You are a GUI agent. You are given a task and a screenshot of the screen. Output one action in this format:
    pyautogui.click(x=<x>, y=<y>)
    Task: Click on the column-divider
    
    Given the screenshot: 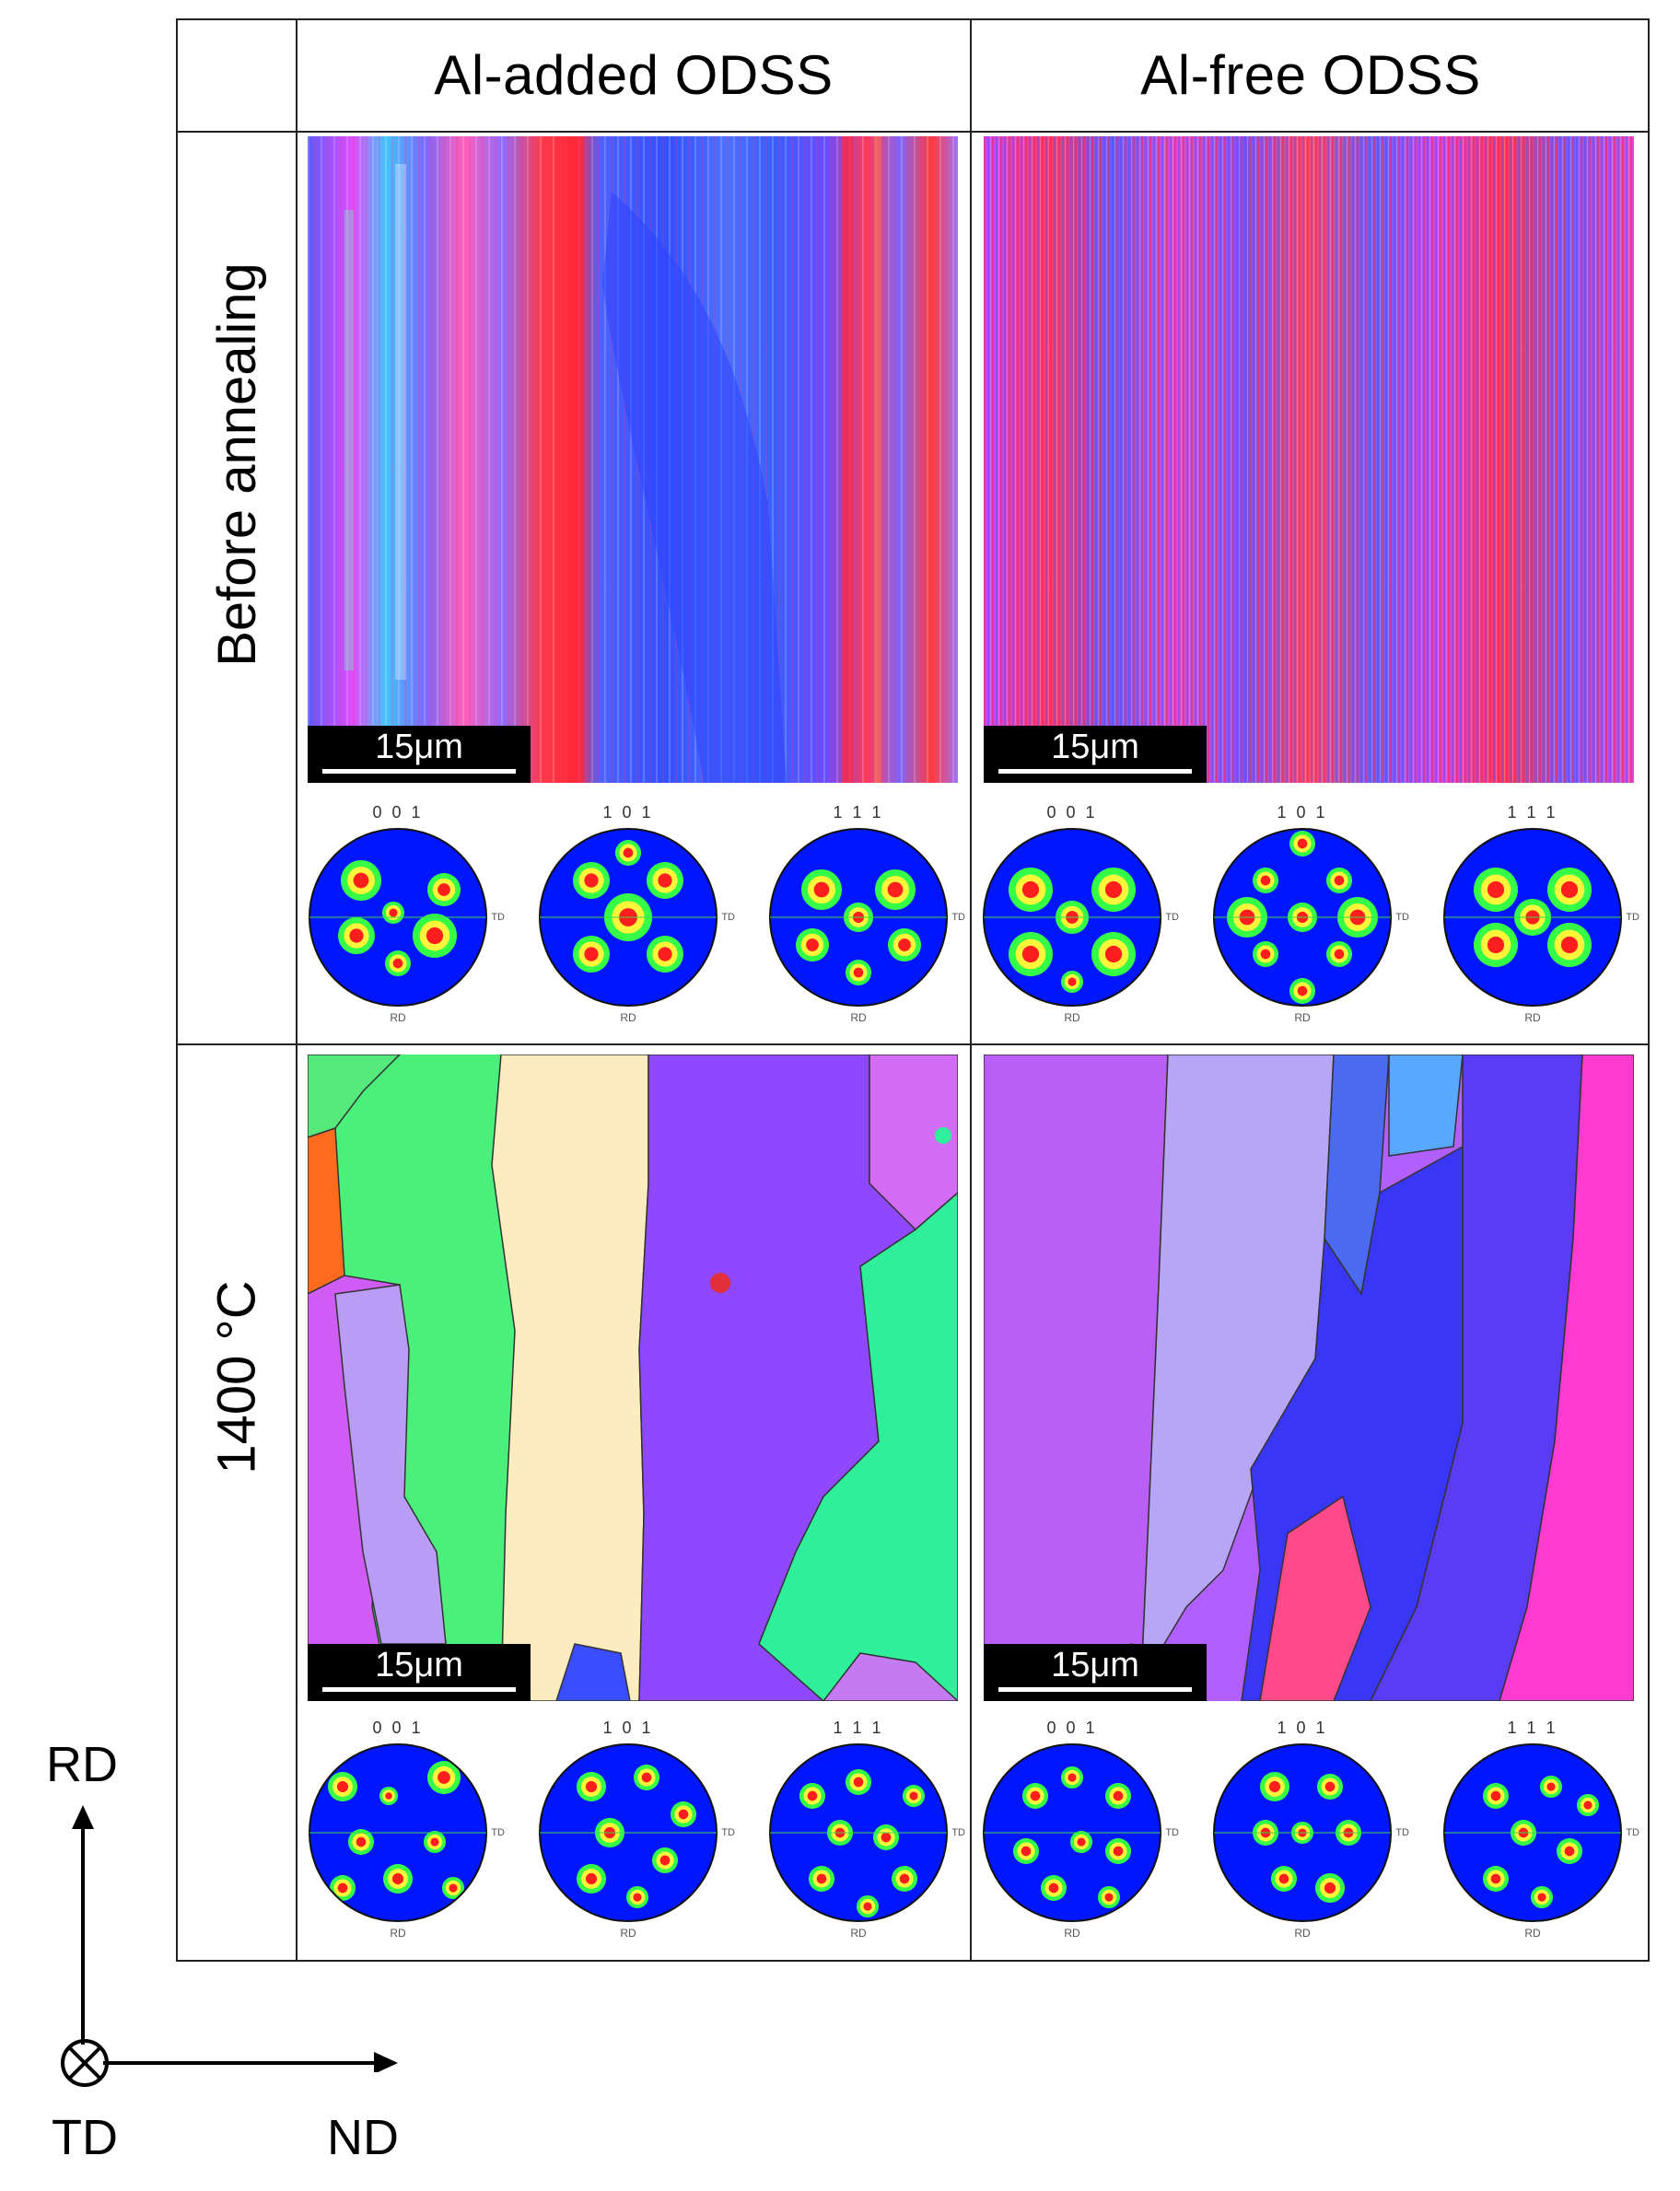 What is the action you would take?
    pyautogui.click(x=971, y=990)
    